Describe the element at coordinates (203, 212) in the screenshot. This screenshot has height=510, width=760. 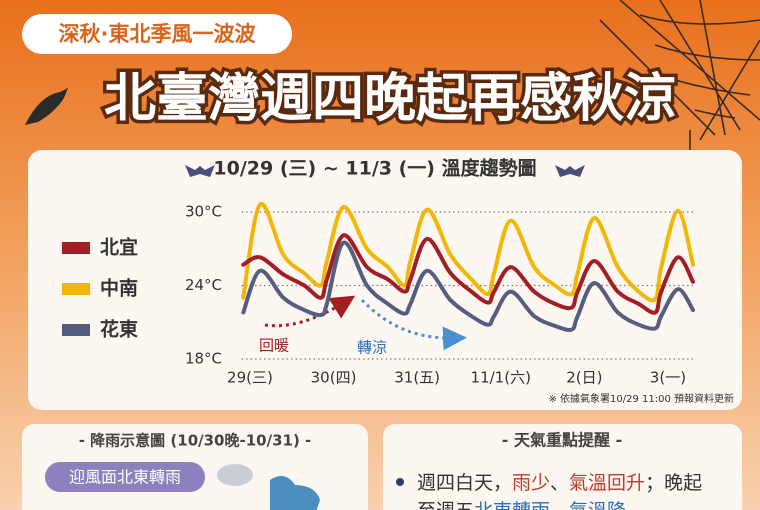
I see `y-tick-label: 30°C` at that location.